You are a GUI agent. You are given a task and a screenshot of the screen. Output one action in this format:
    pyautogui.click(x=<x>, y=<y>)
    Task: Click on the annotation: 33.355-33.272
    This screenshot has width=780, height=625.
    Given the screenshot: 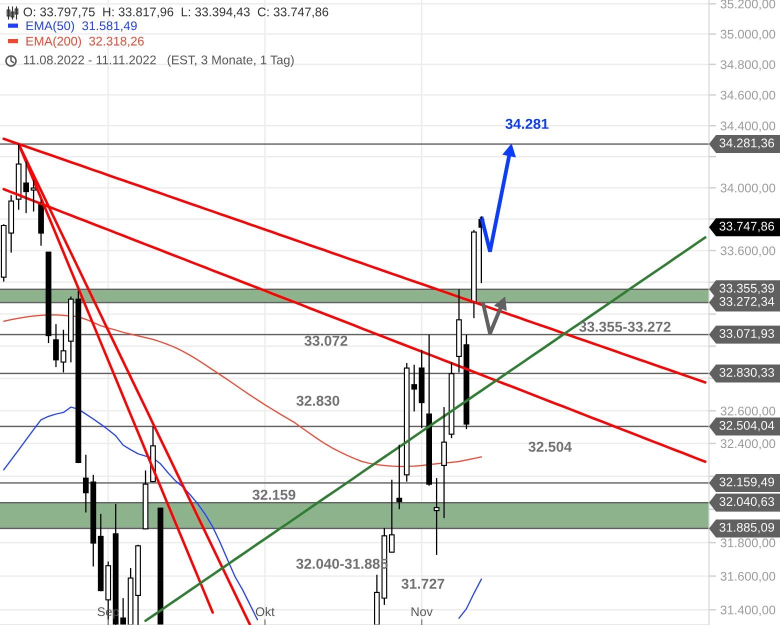 What is the action you would take?
    pyautogui.click(x=625, y=327)
    